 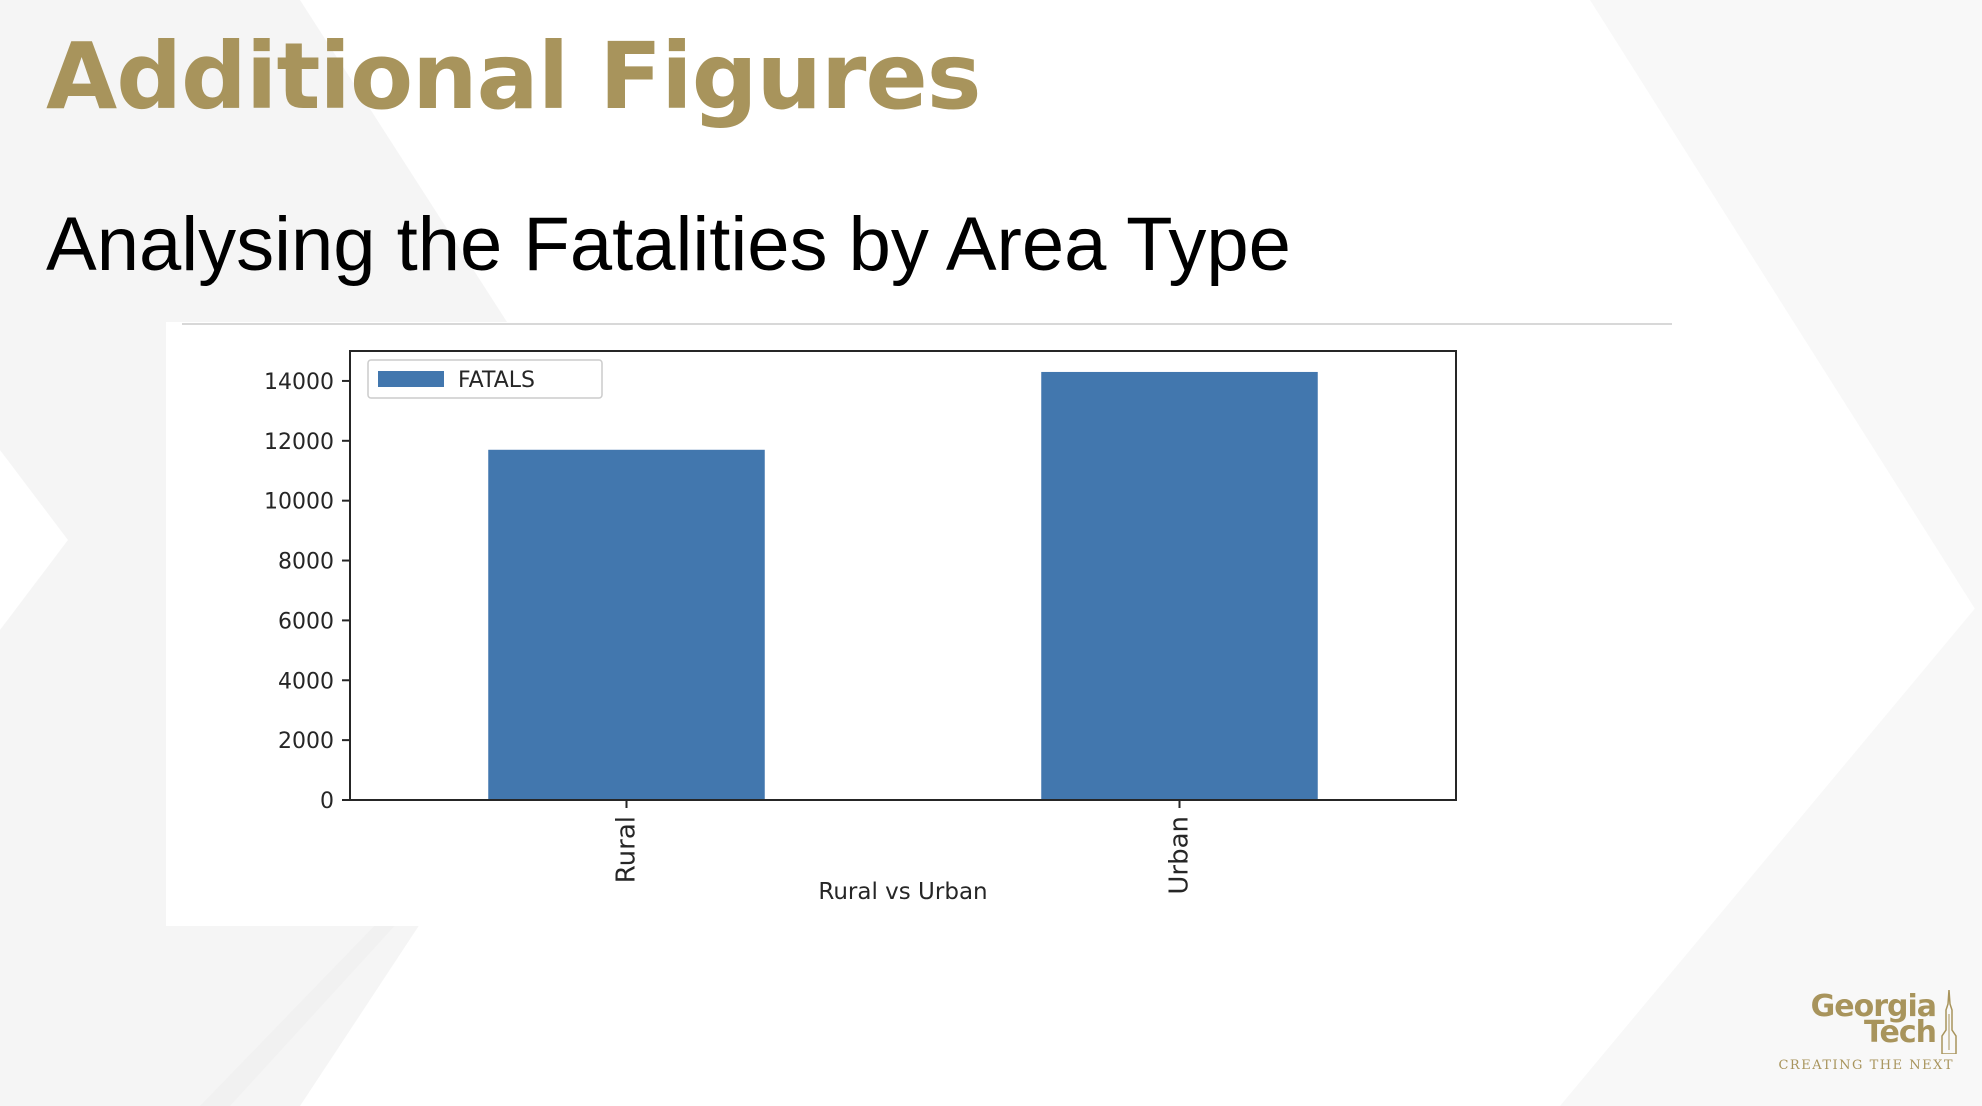 I want to click on slide-subtitle: Analysing the Fatalities by Area Type, so click(x=668, y=244).